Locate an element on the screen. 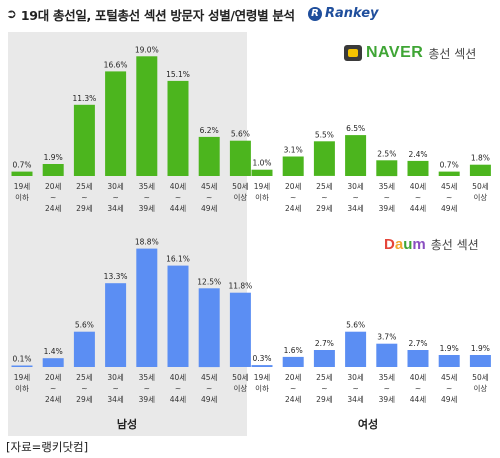 This screenshot has width=500, height=458. data-label-c1-female-4: 3.7% is located at coordinates (386, 337).